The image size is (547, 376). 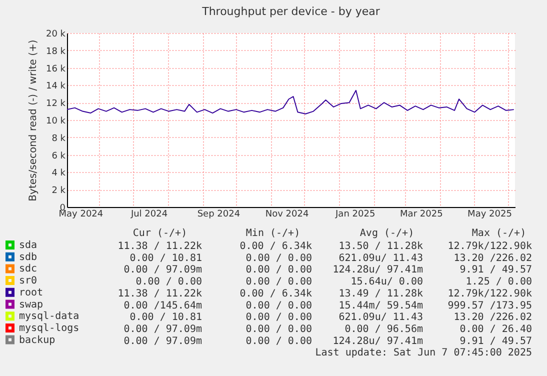 I want to click on y-tick-label: 16 k, so click(x=56, y=69).